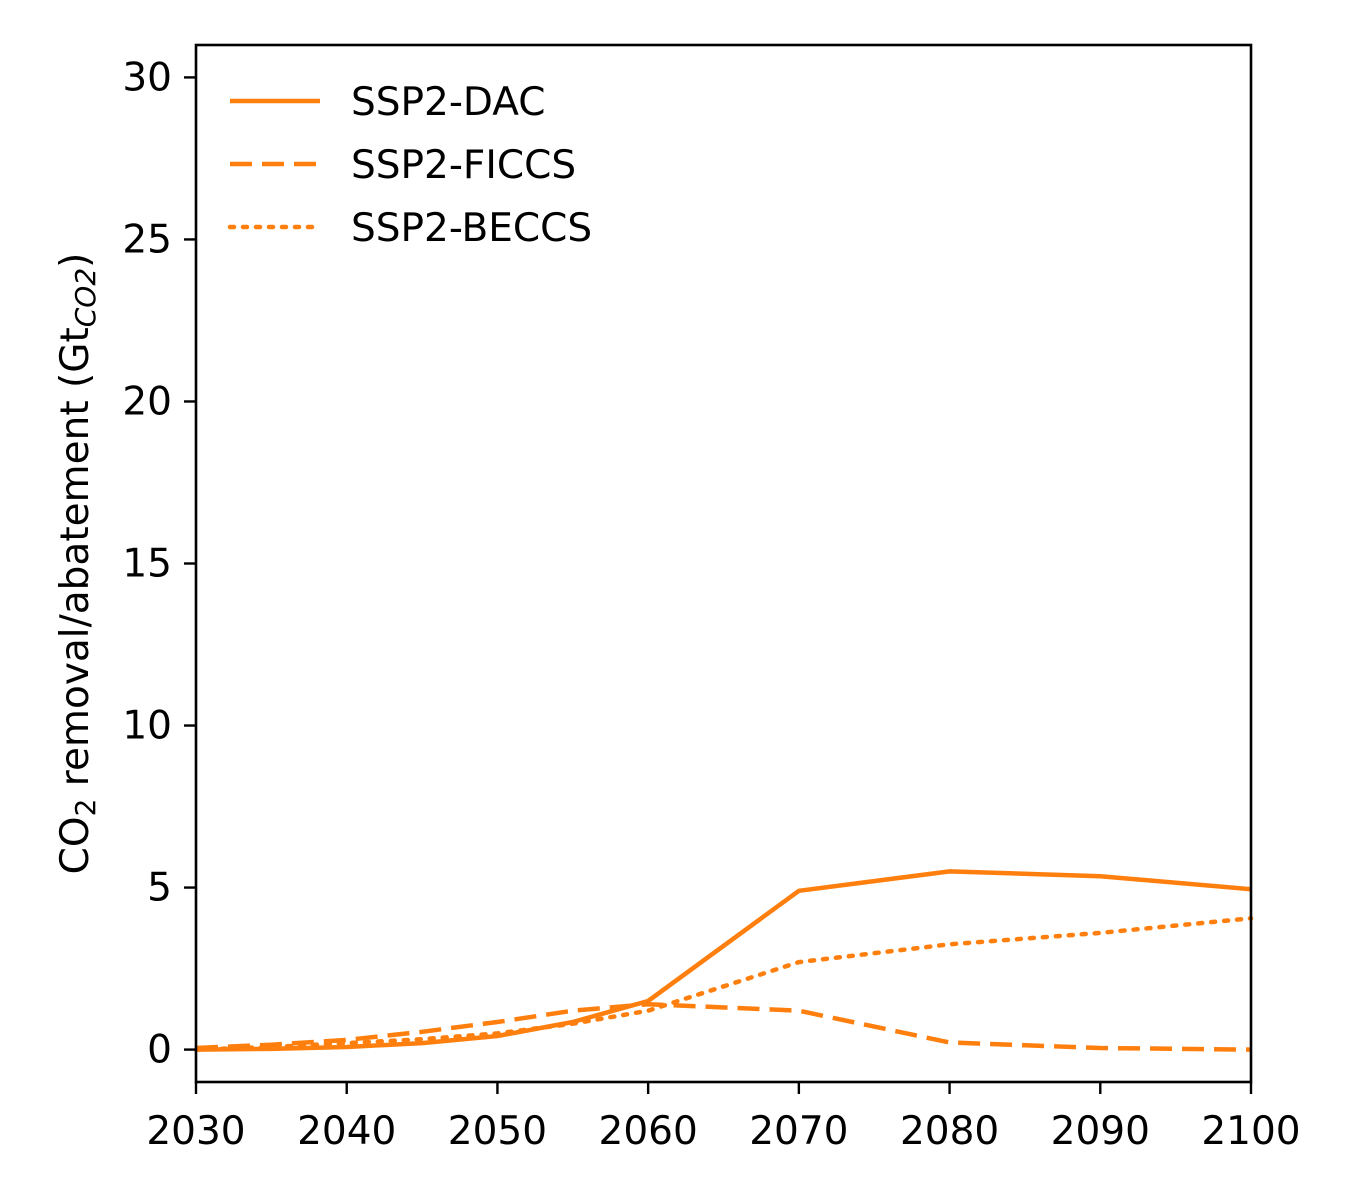  I want to click on y-tick-label: 20, so click(147, 401).